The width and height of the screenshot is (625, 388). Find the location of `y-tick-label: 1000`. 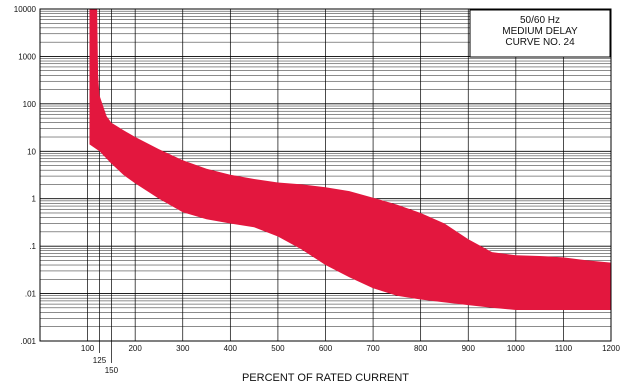

y-tick-label: 1000 is located at coordinates (27, 56).